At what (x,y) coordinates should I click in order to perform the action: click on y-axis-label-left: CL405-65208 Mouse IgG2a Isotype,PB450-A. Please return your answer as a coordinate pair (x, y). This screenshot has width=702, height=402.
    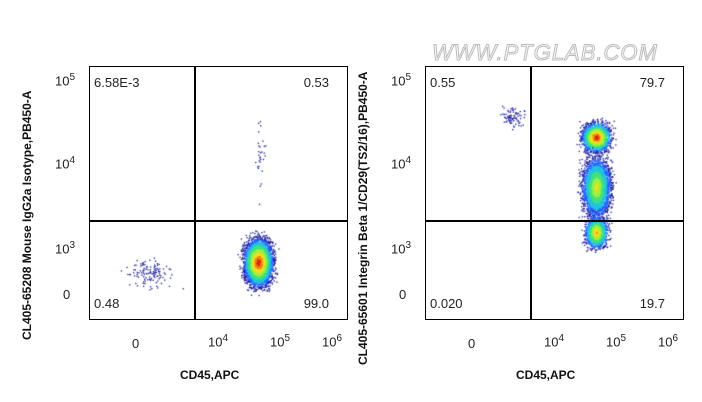
    Looking at the image, I should click on (27, 215).